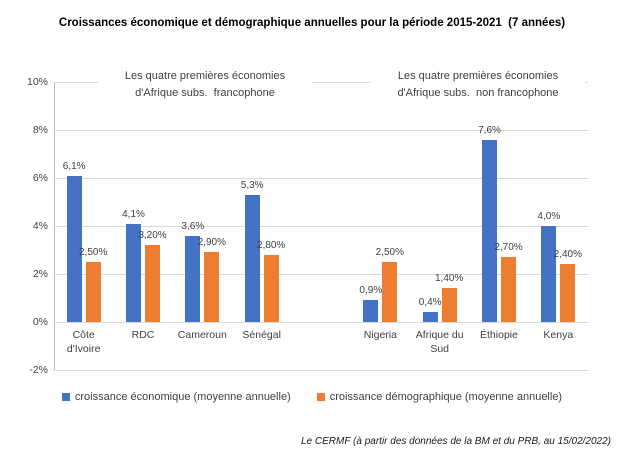  Describe the element at coordinates (65, 397) in the screenshot. I see `legend-swatch-economic-icon` at that location.